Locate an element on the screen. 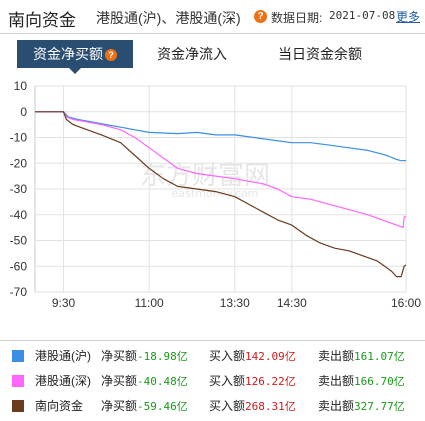  watermark-sub: eastmoney.com is located at coordinates (215, 193).